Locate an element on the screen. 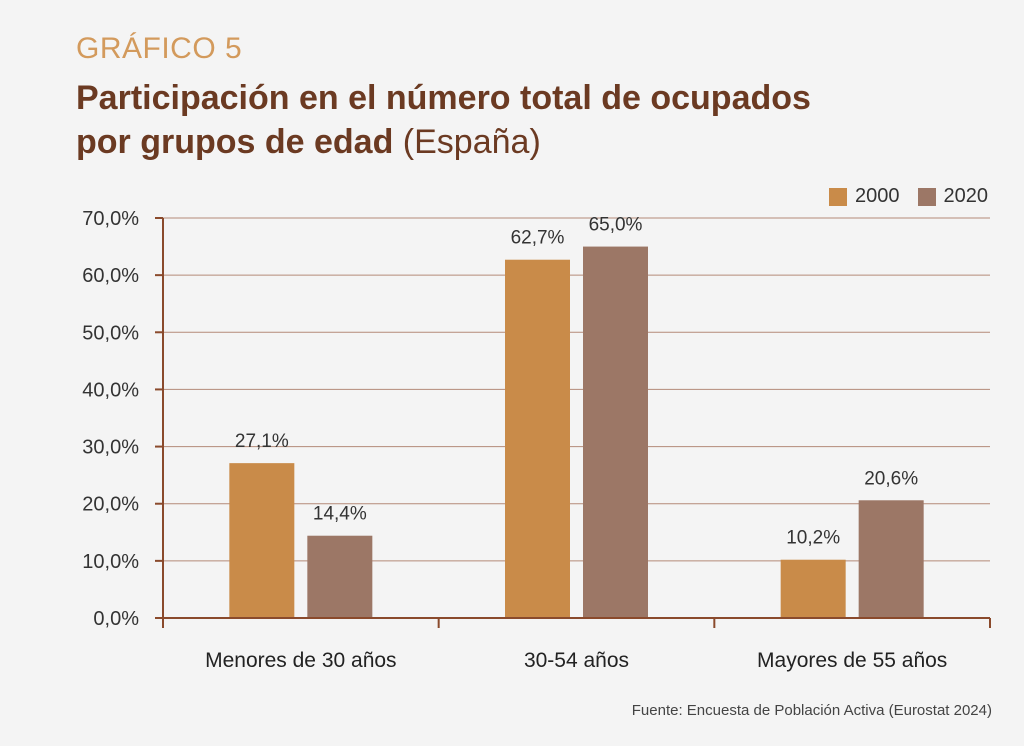 The width and height of the screenshot is (1024, 746). legend-swatch-2000 is located at coordinates (838, 196).